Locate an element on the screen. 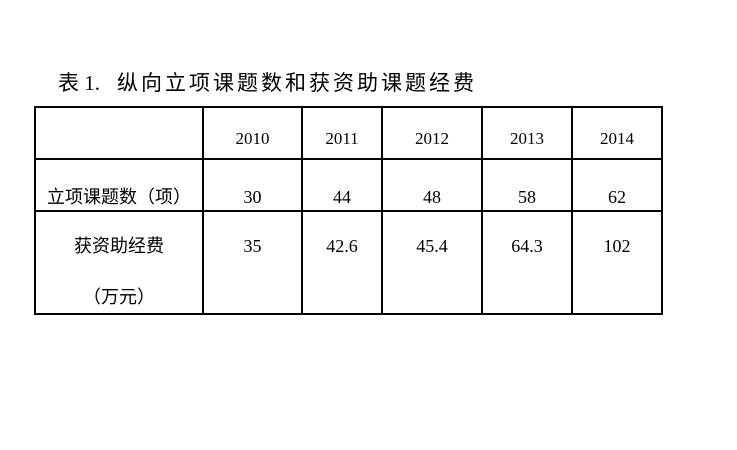 This screenshot has height=450, width=737. value-cell: 48 is located at coordinates (433, 186).